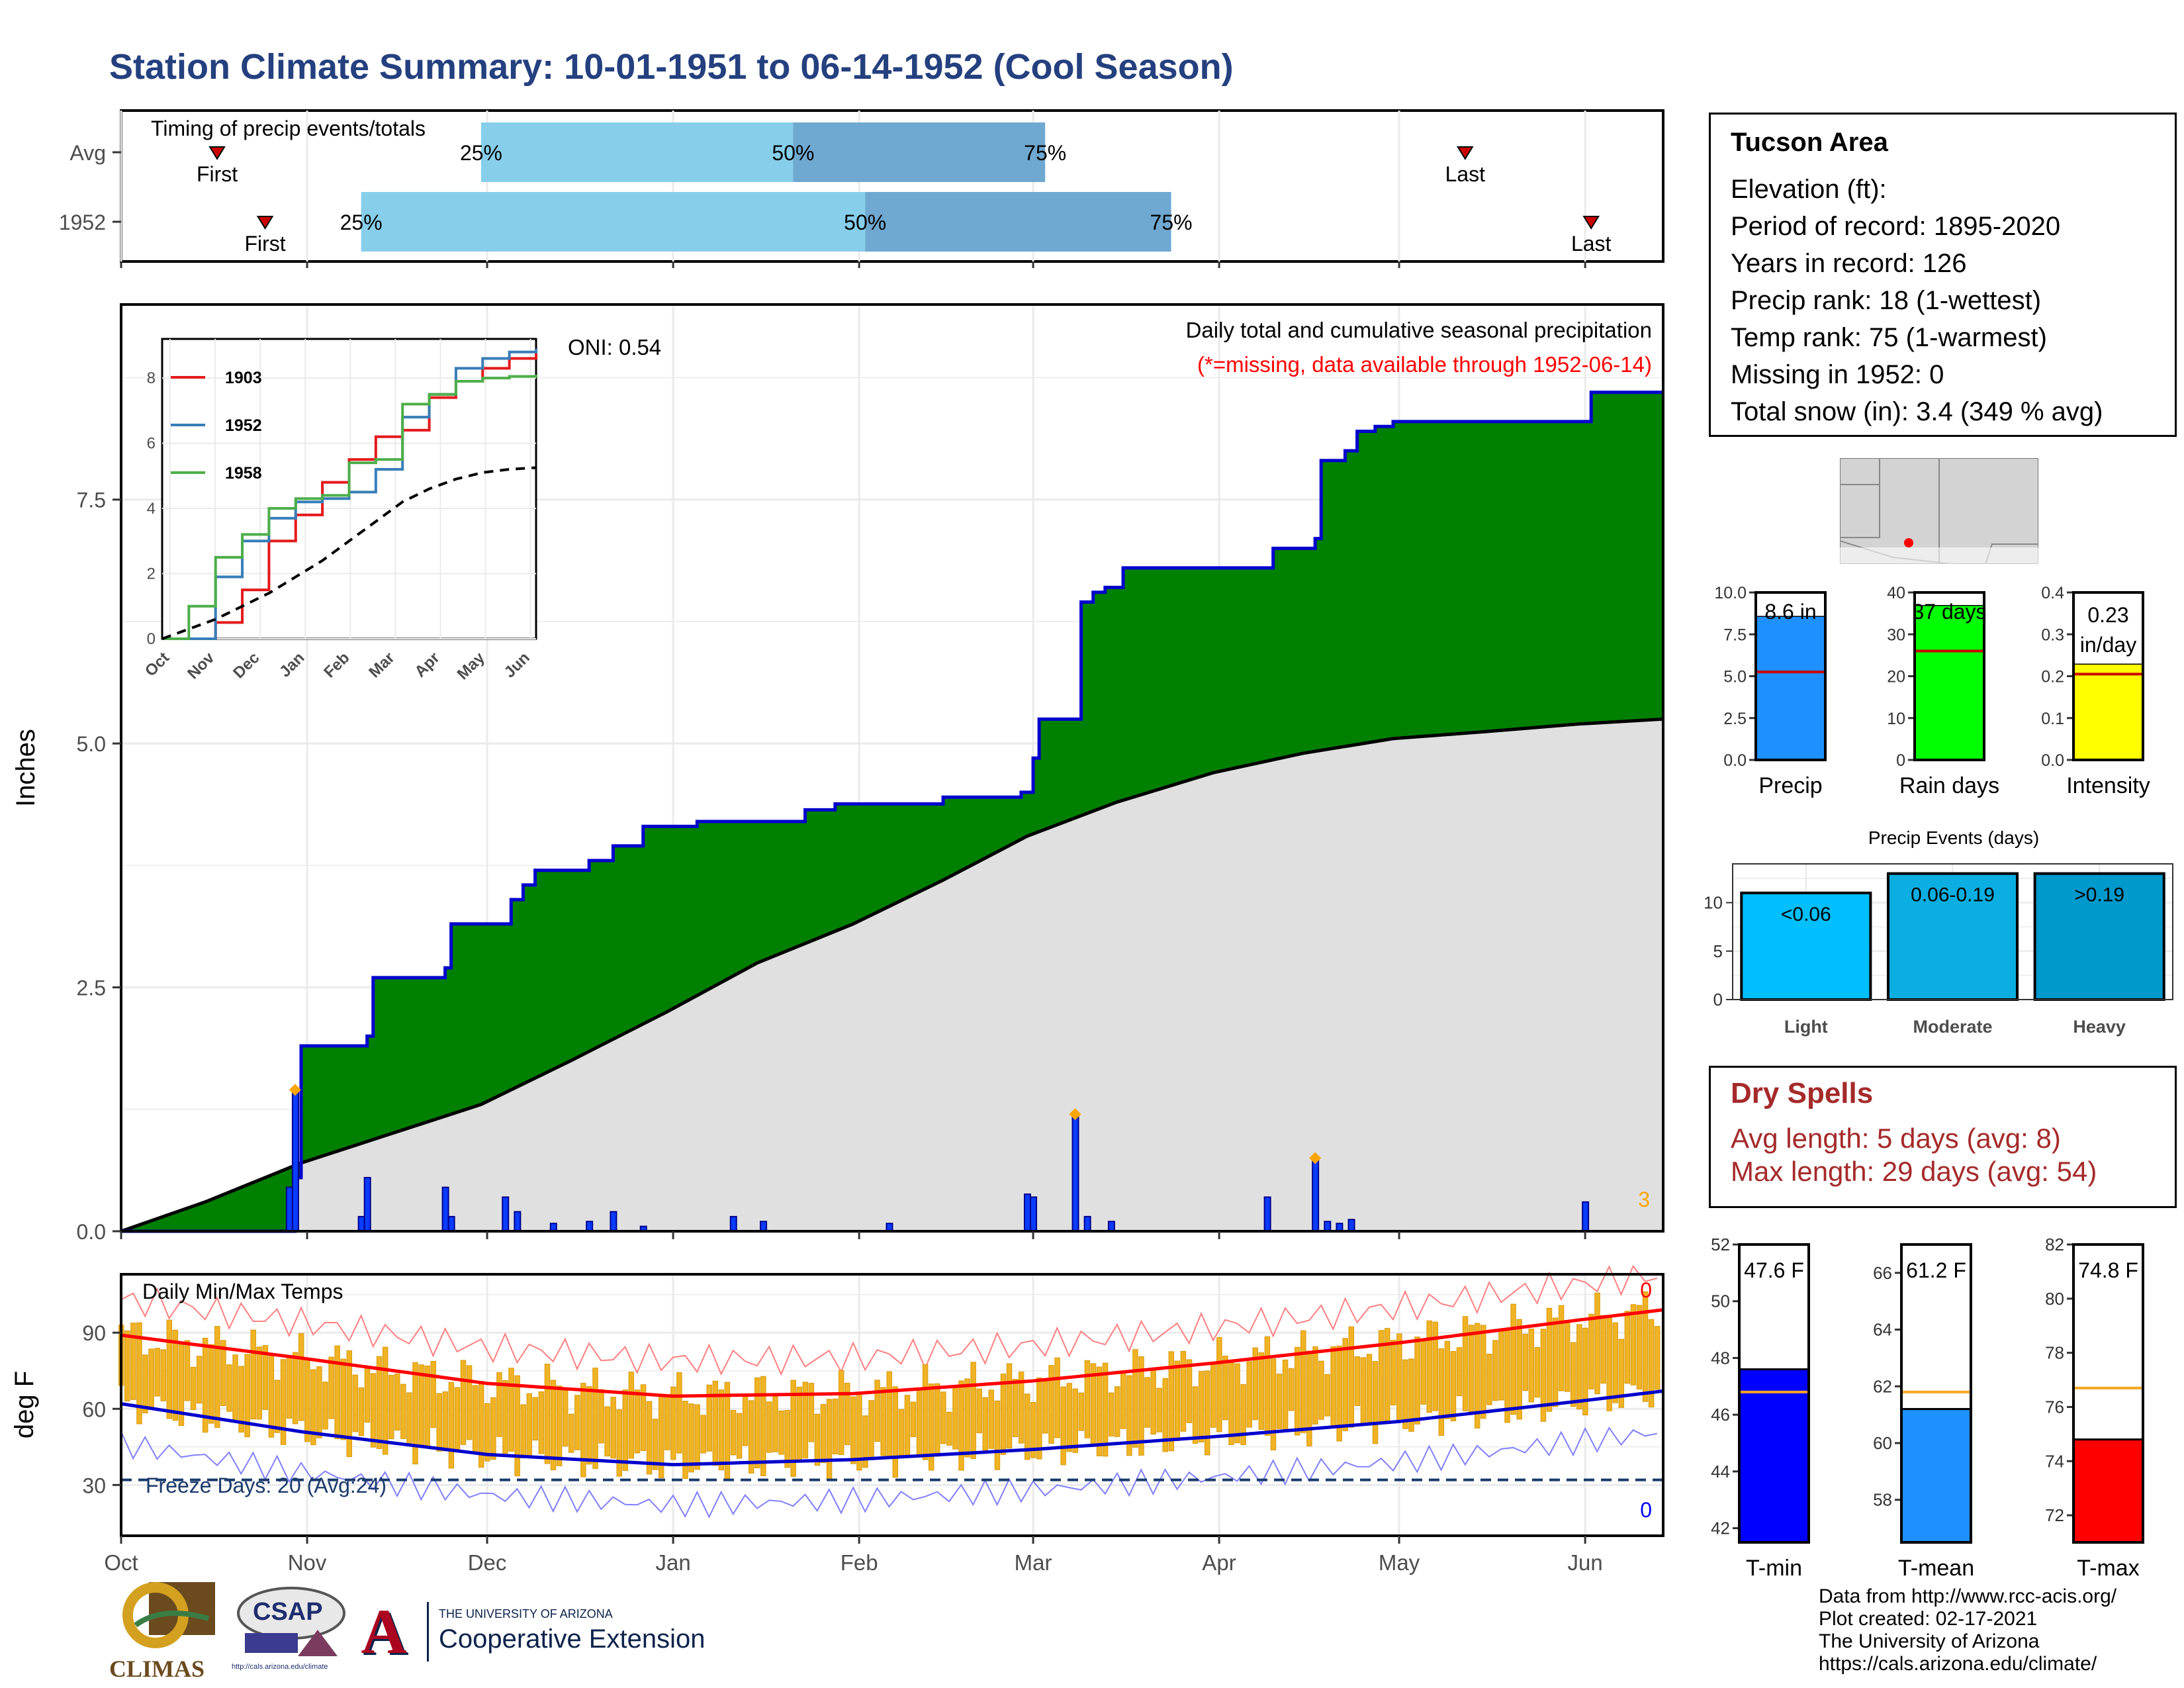  What do you see at coordinates (1045, 153) in the screenshot?
I see `timing-p75-label: 75%` at bounding box center [1045, 153].